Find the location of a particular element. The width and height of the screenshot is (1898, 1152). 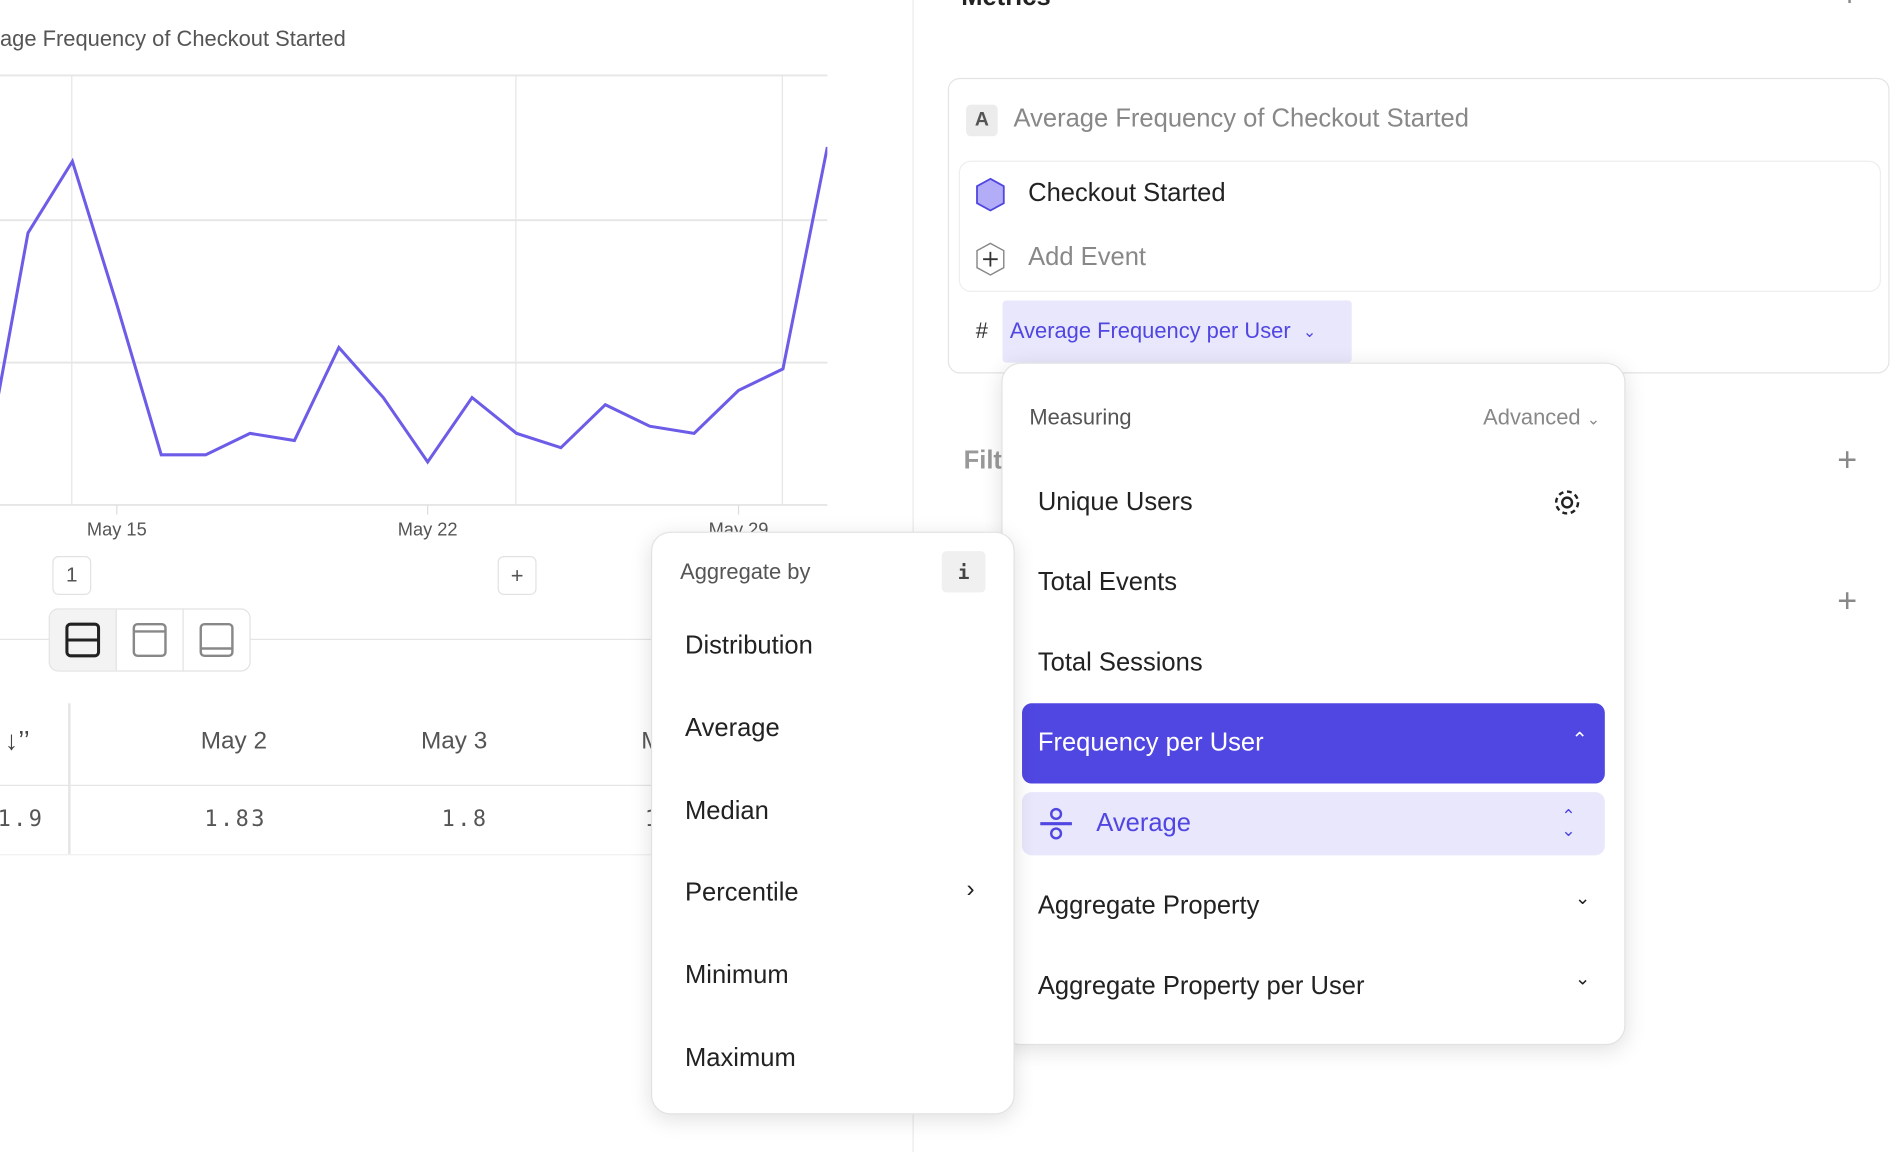

aggregate-option-percentile: Percentile › is located at coordinates (830, 891).